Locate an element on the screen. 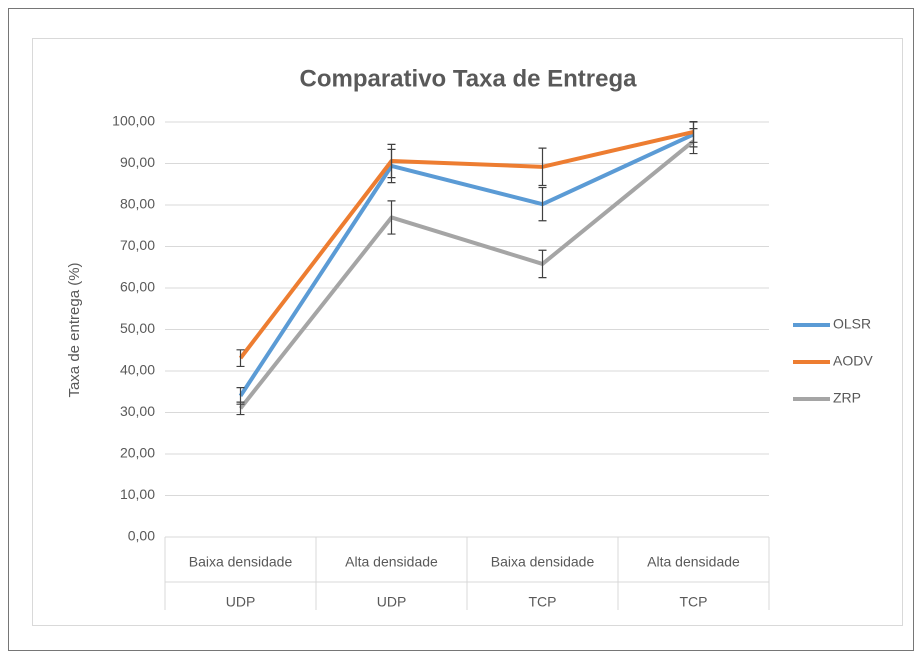 This screenshot has width=915, height=652. legend-label: OLSR is located at coordinates (852, 324).